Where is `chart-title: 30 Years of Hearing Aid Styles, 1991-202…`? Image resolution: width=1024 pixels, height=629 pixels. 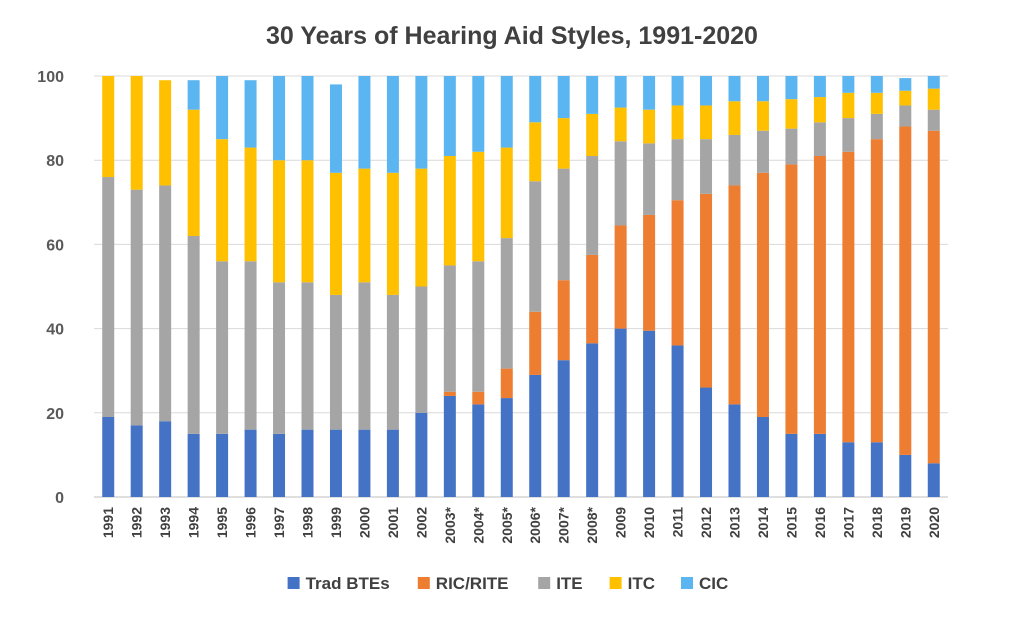
chart-title: 30 Years of Hearing Aid Styles, 1991-202… is located at coordinates (512, 36).